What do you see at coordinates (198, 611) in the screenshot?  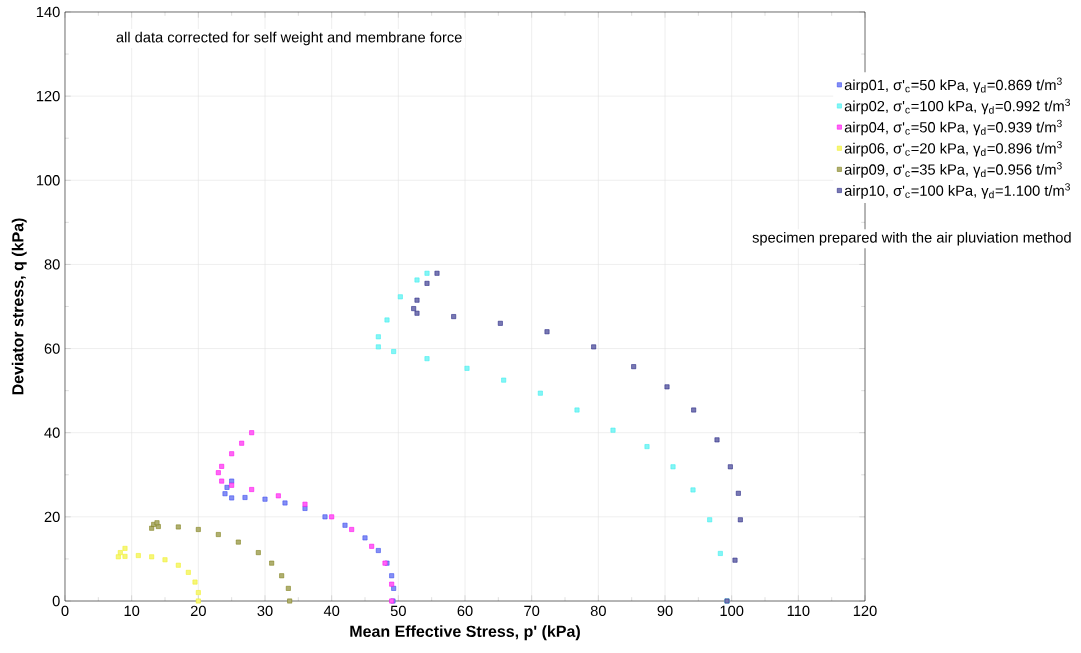 I see `x-tick-label: 20` at bounding box center [198, 611].